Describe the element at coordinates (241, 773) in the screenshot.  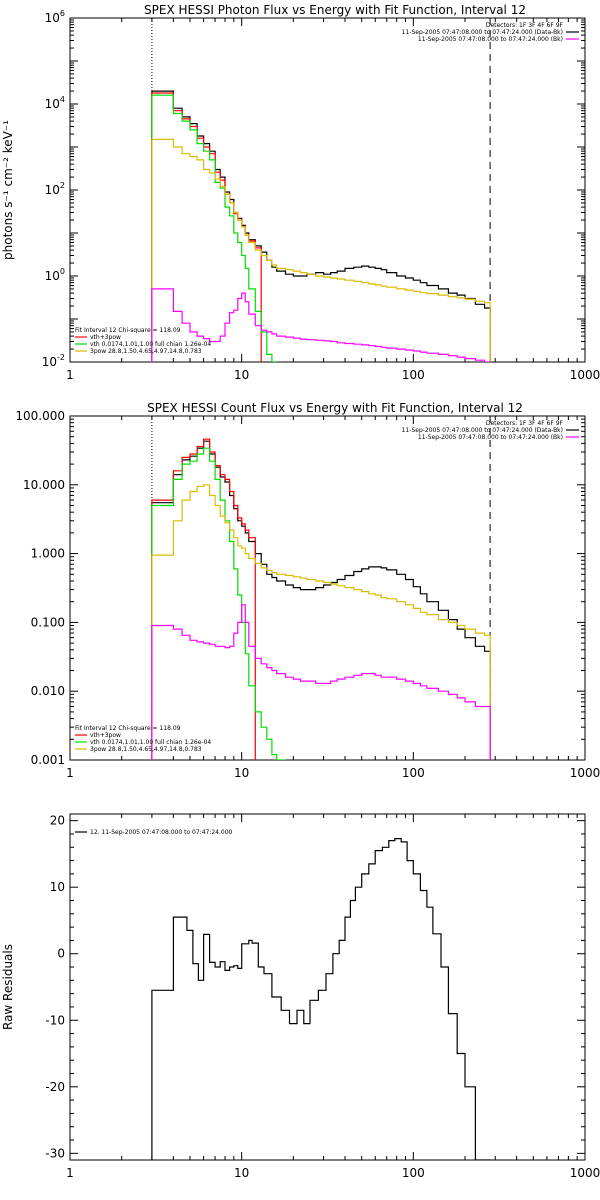
I see `count-x-tick-label: 10` at that location.